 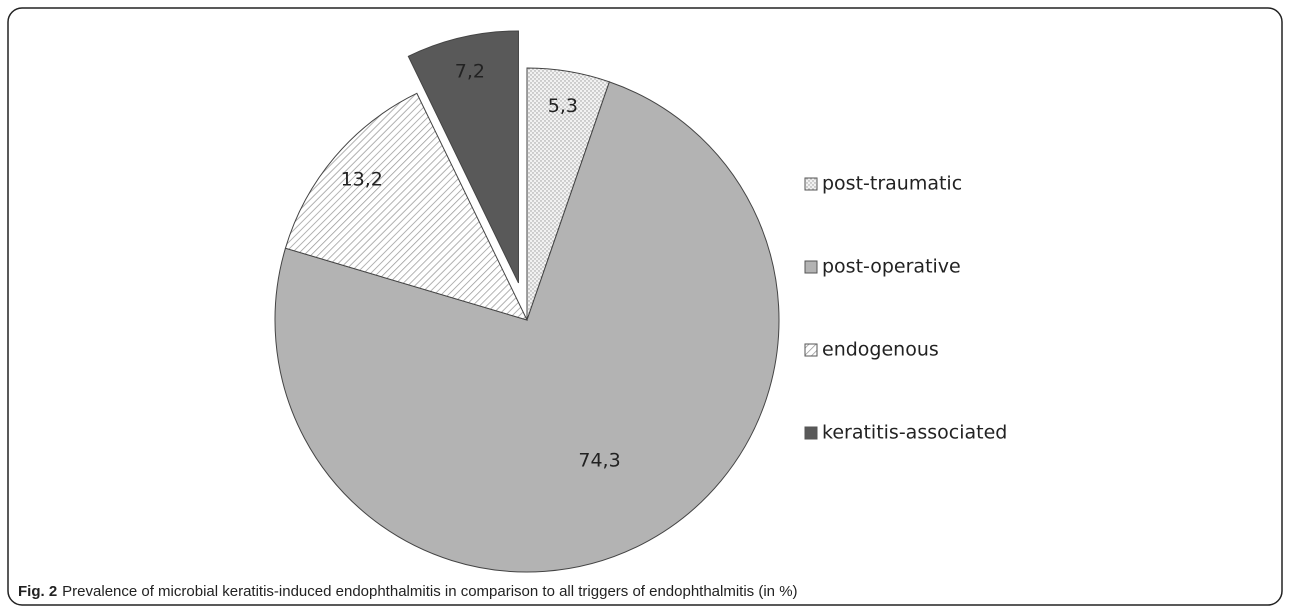 What do you see at coordinates (892, 184) in the screenshot?
I see `legend-label: post-traumatic` at bounding box center [892, 184].